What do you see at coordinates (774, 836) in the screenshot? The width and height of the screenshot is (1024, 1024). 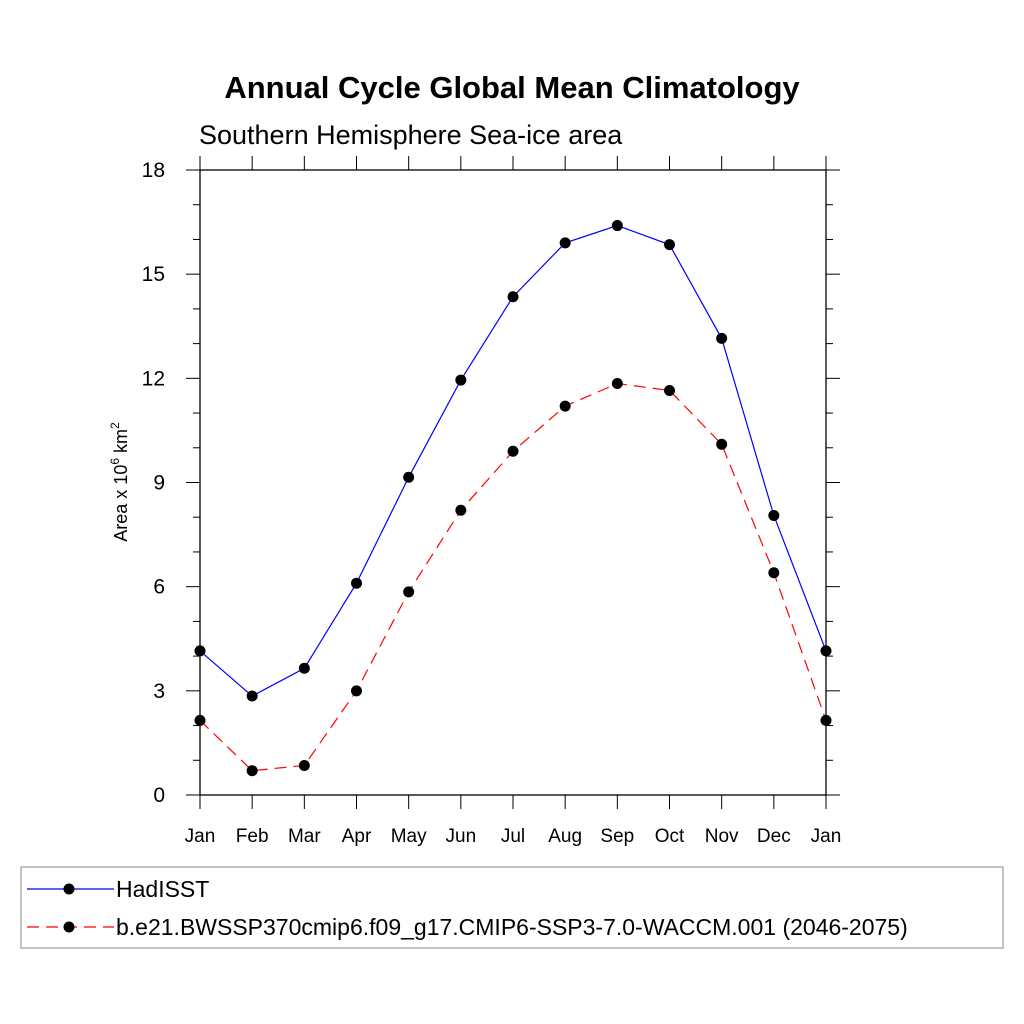 I see `x-tick-label: Dec` at bounding box center [774, 836].